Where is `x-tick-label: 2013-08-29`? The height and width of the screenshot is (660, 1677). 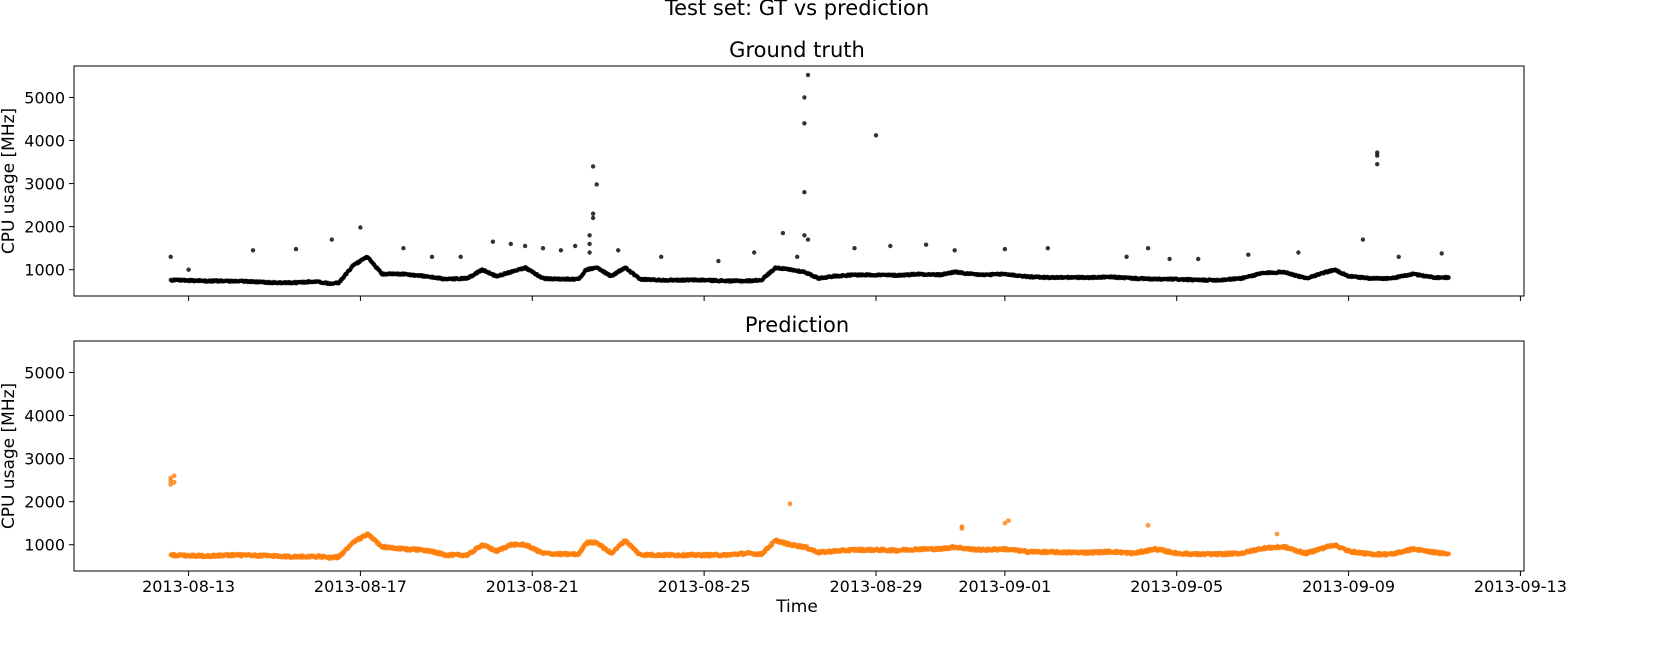
x-tick-label: 2013-08-29 is located at coordinates (875, 586).